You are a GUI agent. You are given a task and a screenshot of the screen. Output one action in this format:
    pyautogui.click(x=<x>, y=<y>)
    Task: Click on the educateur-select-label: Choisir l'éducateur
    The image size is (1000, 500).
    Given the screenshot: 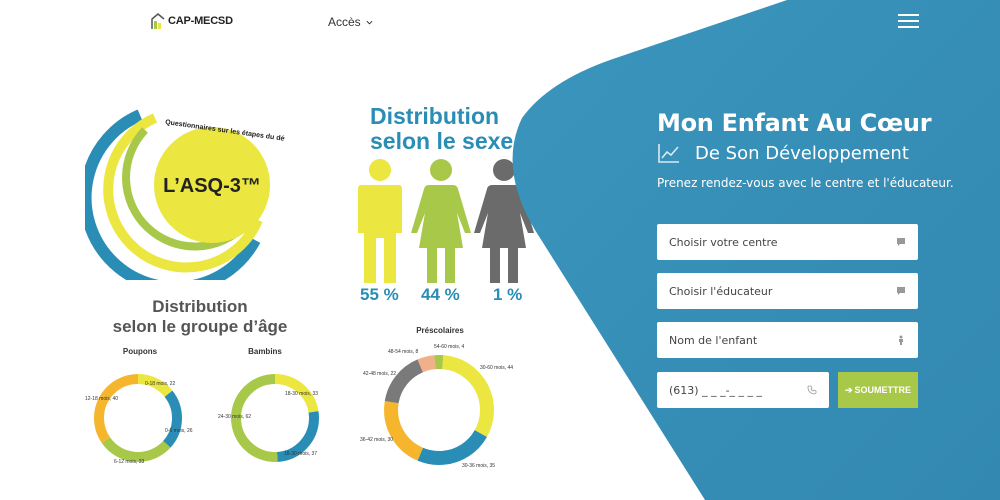 What is the action you would take?
    pyautogui.click(x=721, y=291)
    